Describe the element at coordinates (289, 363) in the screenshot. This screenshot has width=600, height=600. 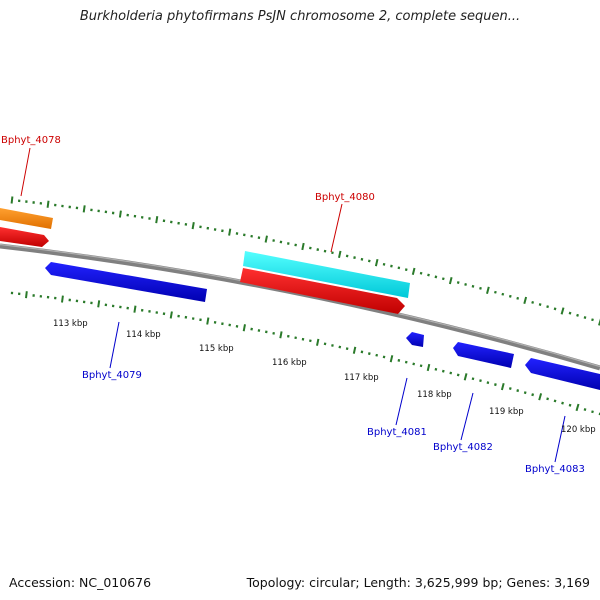
I see `scale-label: 116 kbp` at that location.